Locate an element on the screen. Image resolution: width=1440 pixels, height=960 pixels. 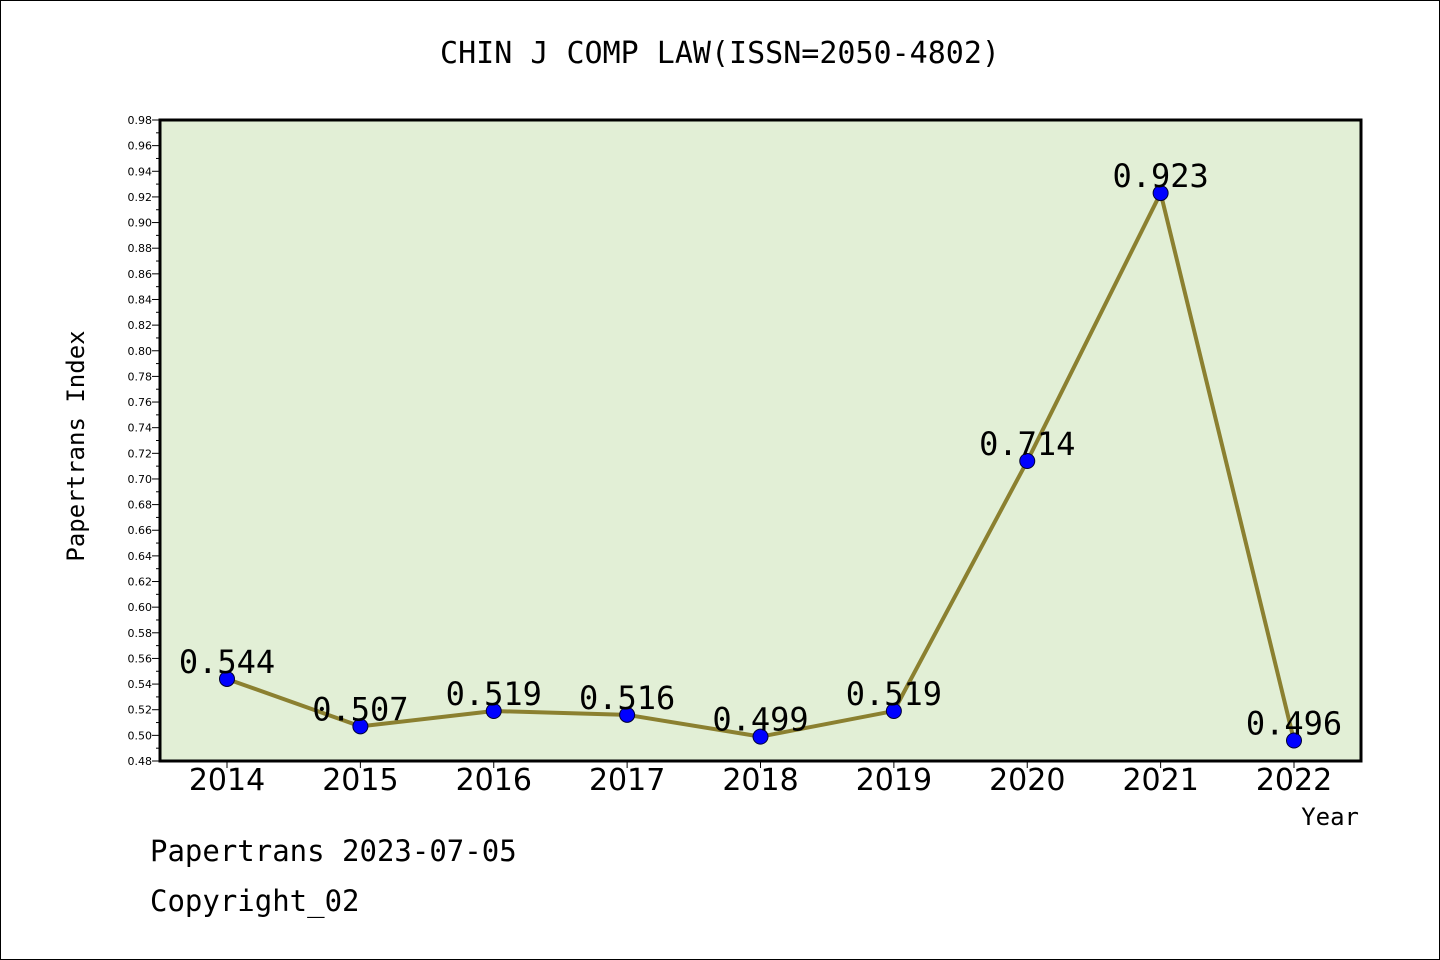
y-tick-label: 0.66 is located at coordinates (140, 530).